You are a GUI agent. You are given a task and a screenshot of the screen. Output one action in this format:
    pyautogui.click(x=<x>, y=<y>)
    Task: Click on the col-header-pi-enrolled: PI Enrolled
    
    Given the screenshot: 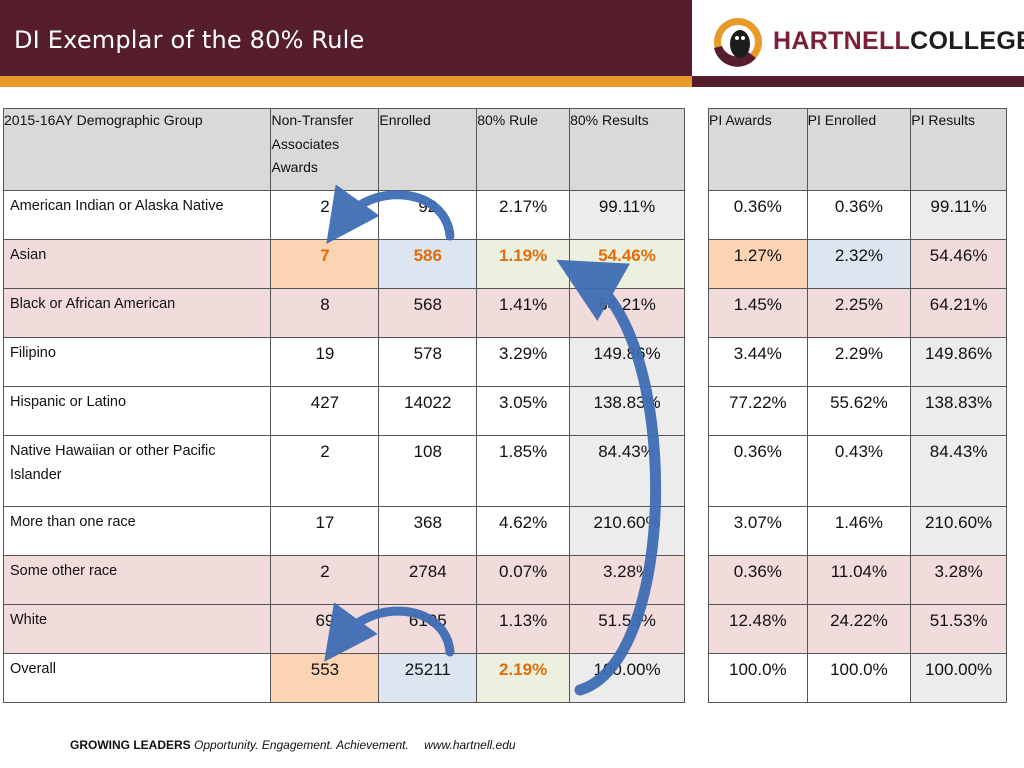 What is the action you would take?
    pyautogui.click(x=859, y=149)
    